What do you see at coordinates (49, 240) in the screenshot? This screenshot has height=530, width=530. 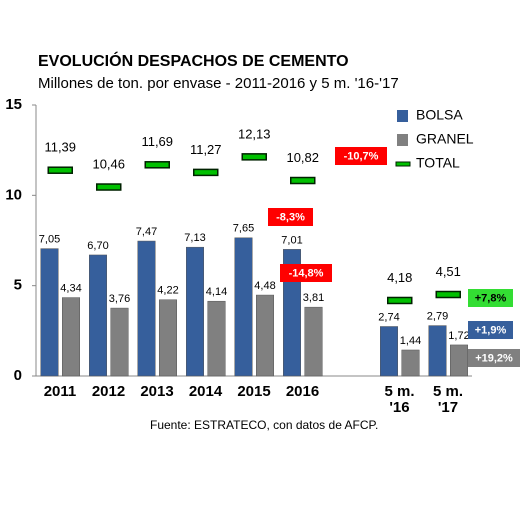 I see `value-label: 7,05` at bounding box center [49, 240].